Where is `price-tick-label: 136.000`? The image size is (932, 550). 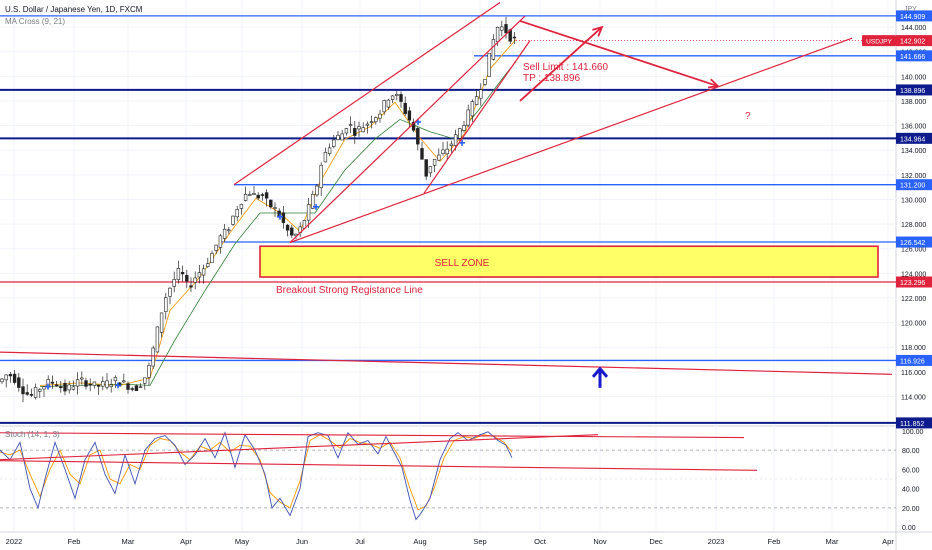
price-tick-label: 136.000 is located at coordinates (913, 127).